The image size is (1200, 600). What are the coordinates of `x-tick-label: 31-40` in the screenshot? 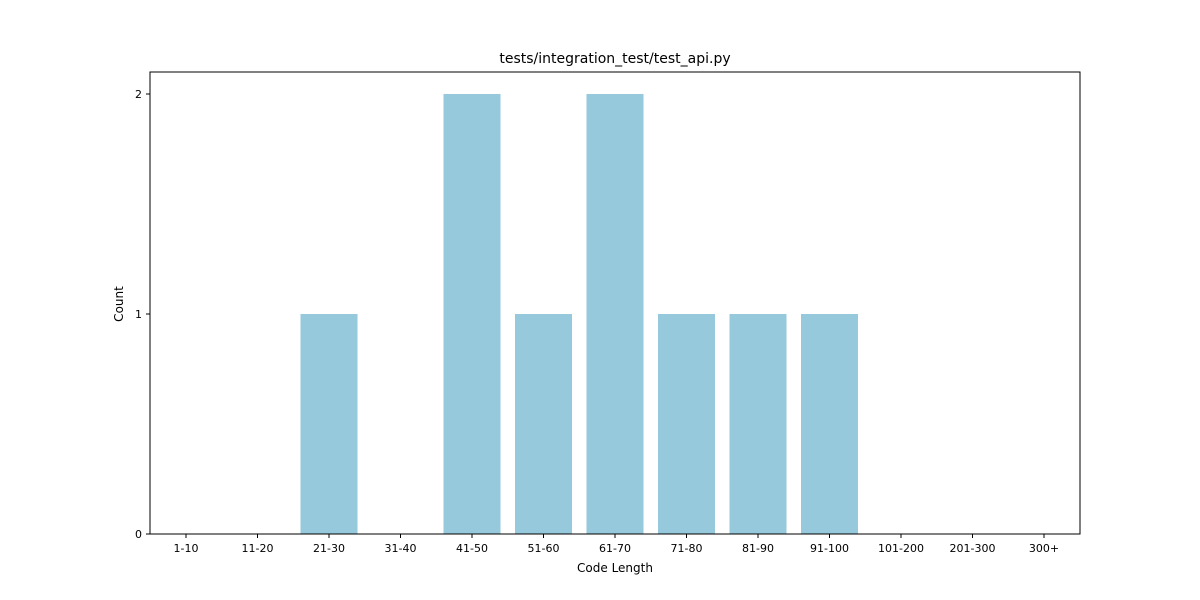 It's located at (401, 548).